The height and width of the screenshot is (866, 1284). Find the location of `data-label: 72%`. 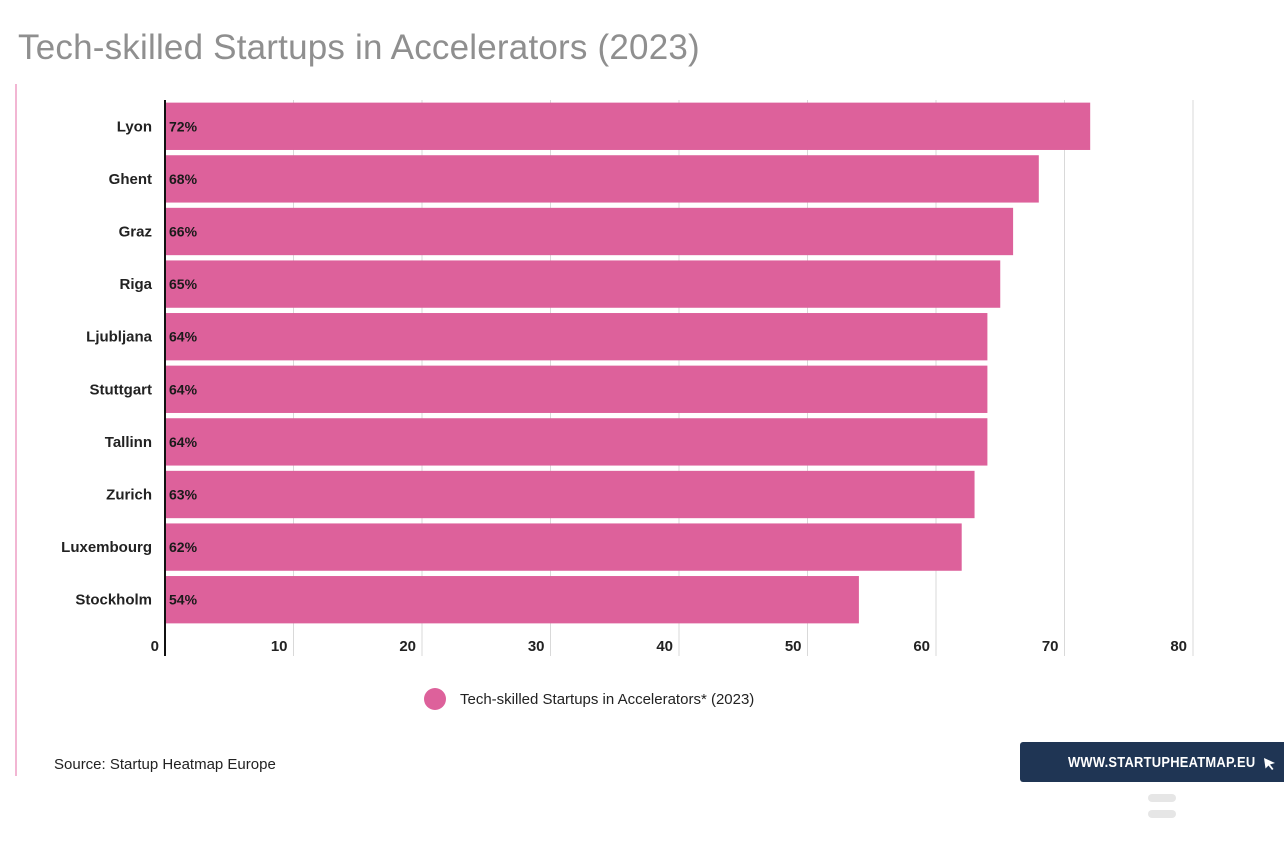

data-label: 72% is located at coordinates (183, 126).